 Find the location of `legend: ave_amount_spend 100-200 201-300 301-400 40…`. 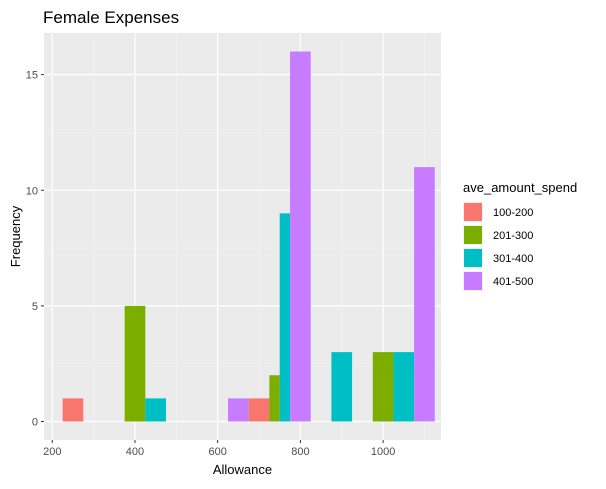

legend: ave_amount_spend 100-200 201-300 301-400 40… is located at coordinates (520, 235).